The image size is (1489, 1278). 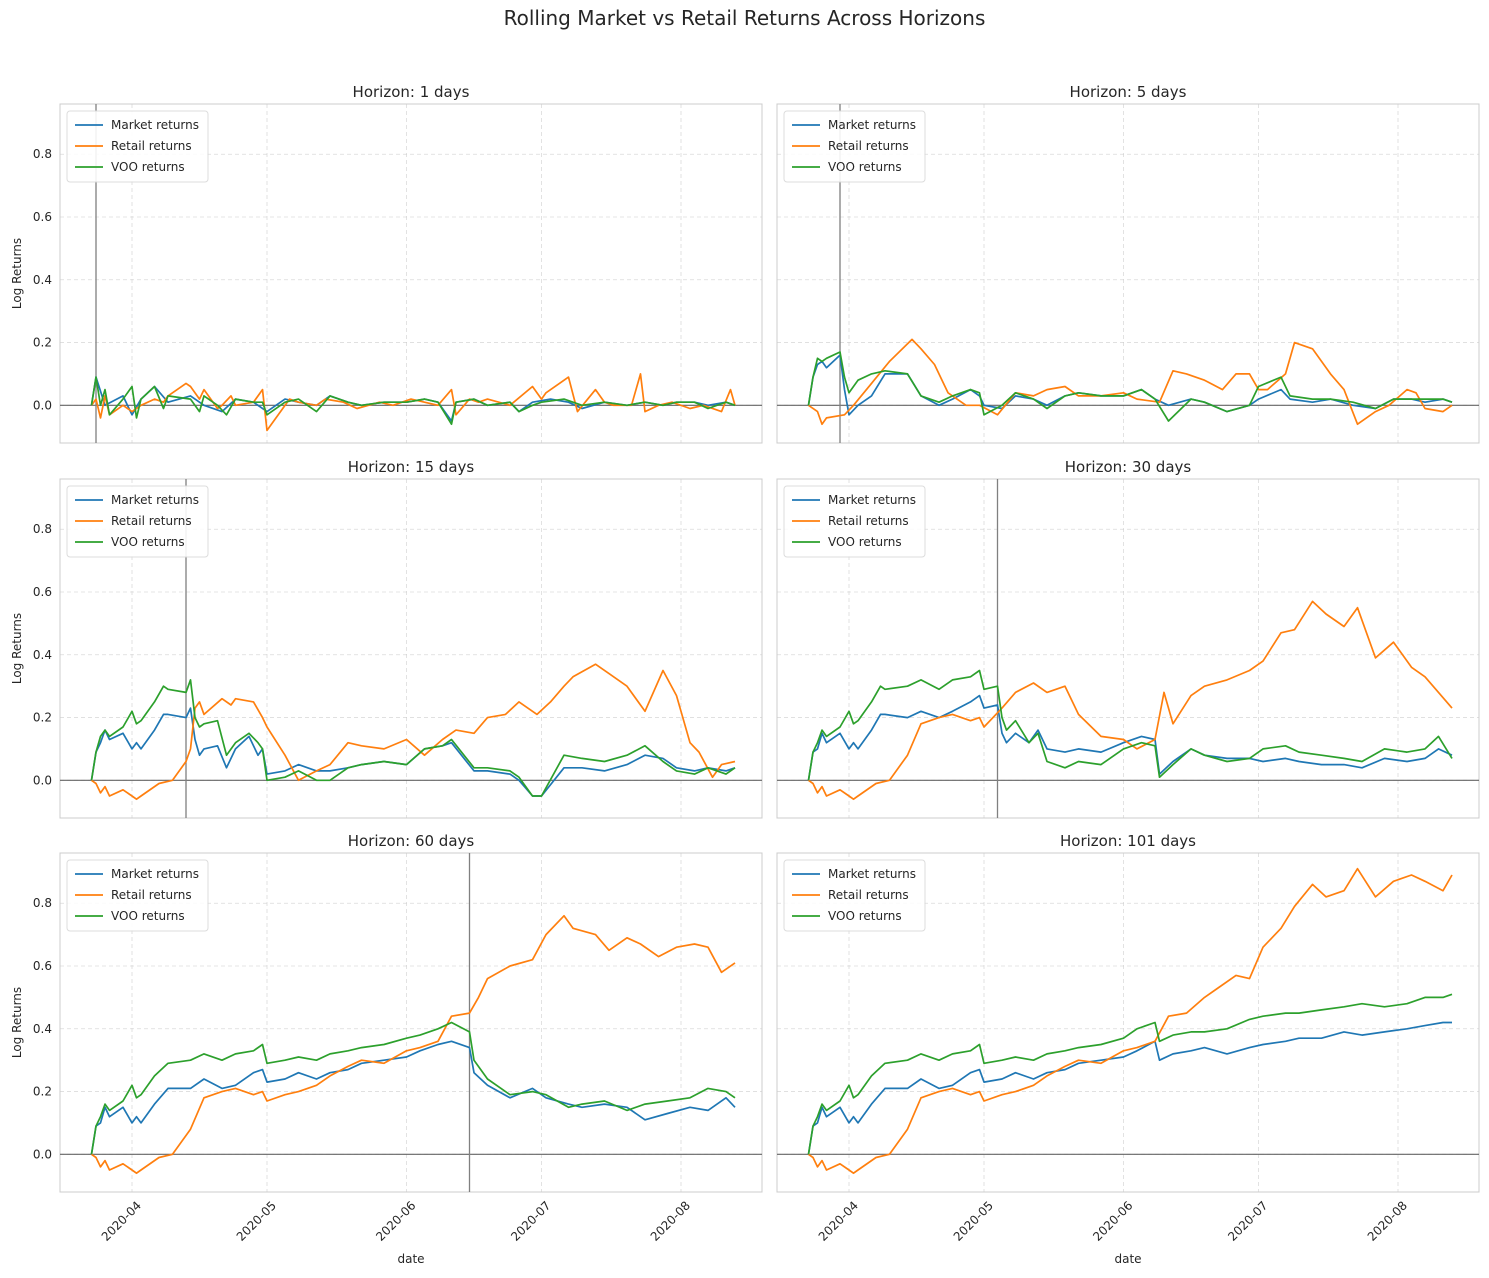 What do you see at coordinates (1128, 841) in the screenshot?
I see `subplot-title: Horizon: 101 days` at bounding box center [1128, 841].